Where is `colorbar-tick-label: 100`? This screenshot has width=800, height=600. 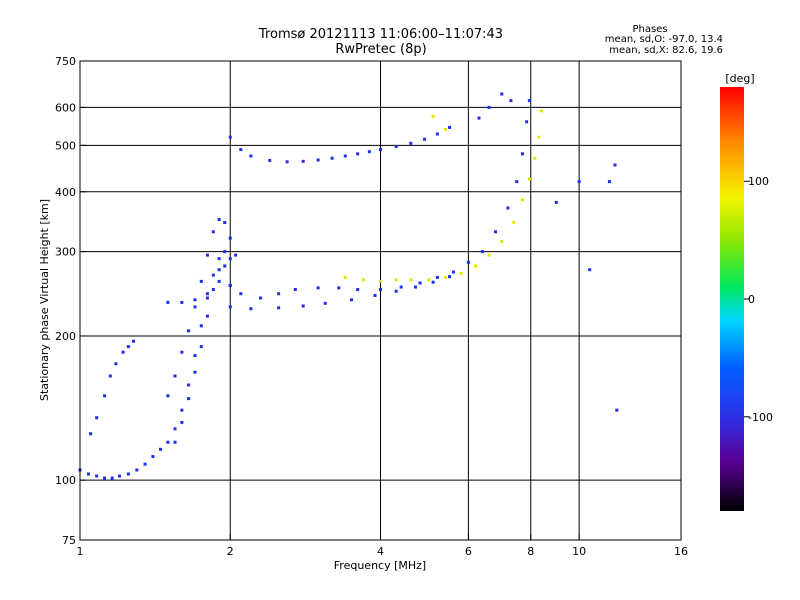
colorbar-tick-label: 100 is located at coordinates (758, 181).